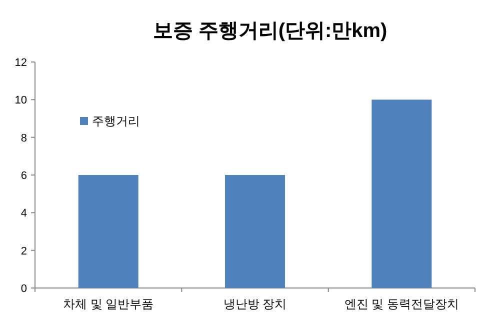  Describe the element at coordinates (402, 304) in the screenshot. I see `x-tick-label: 엔진 및 동력전달장치` at that location.